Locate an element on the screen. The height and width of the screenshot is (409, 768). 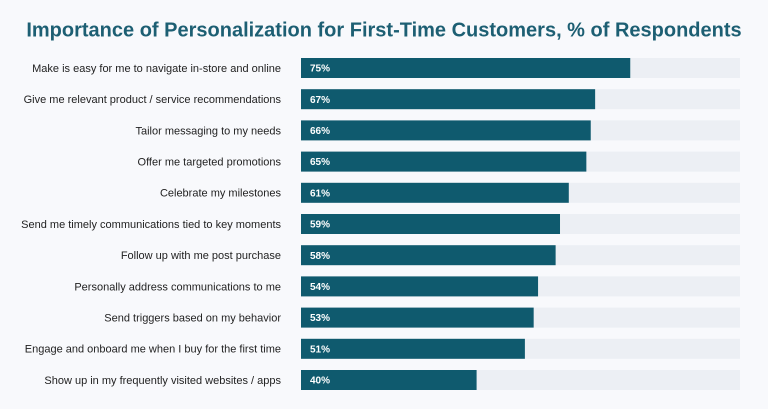
value-label: 51% is located at coordinates (320, 349).